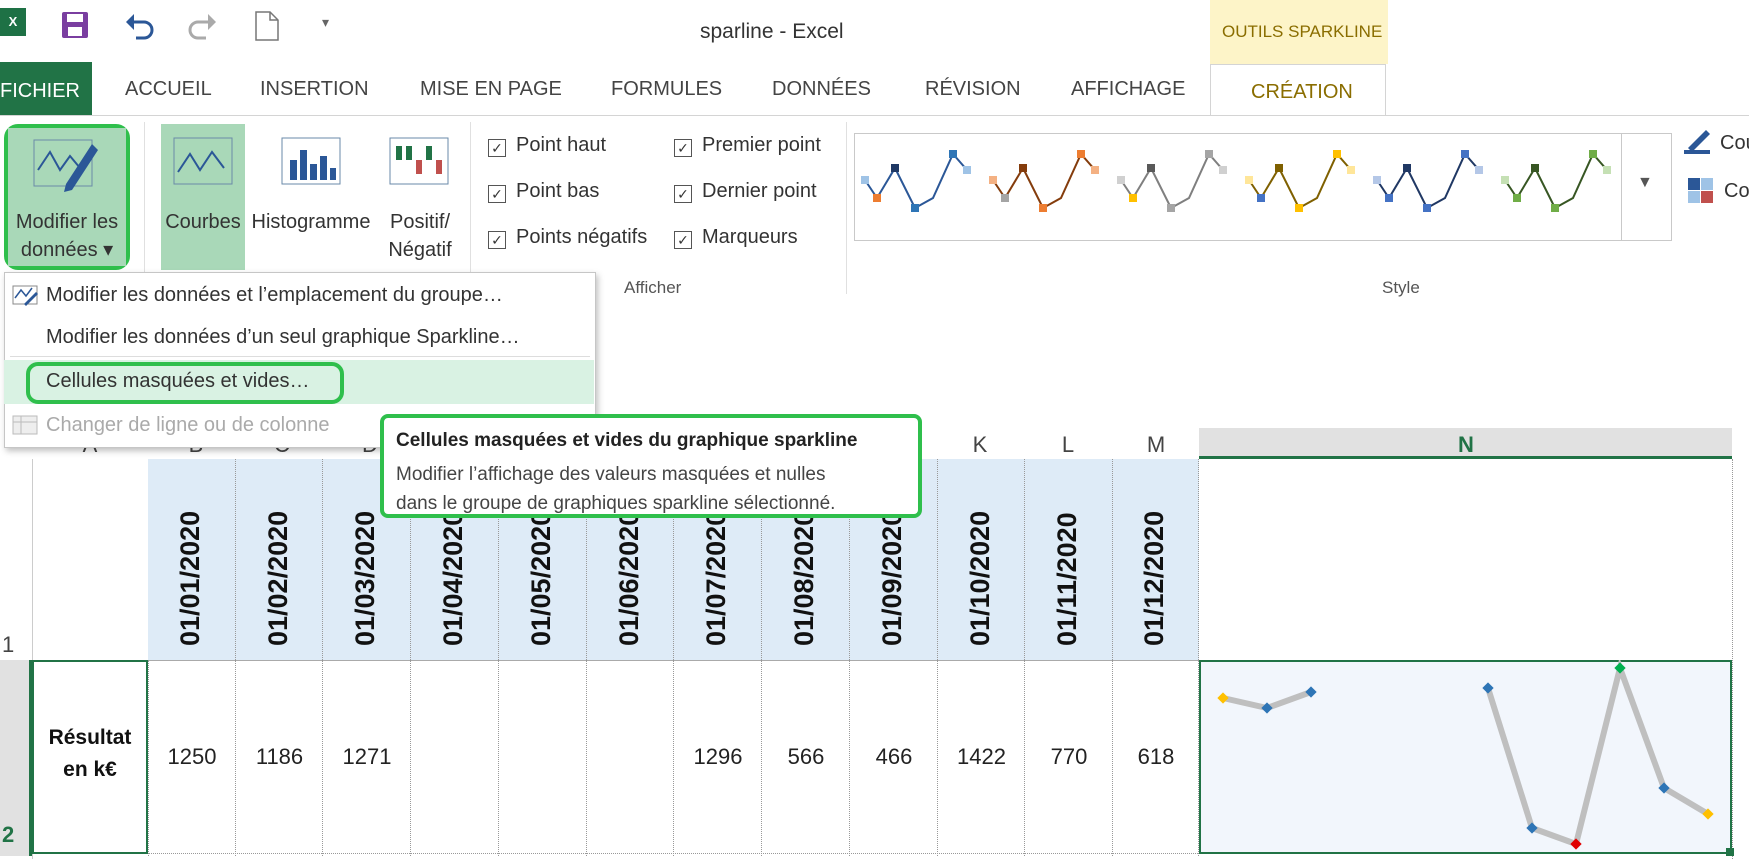 The width and height of the screenshot is (1749, 859). Describe the element at coordinates (1156, 756) in the screenshot. I see `value-cell: 618` at that location.